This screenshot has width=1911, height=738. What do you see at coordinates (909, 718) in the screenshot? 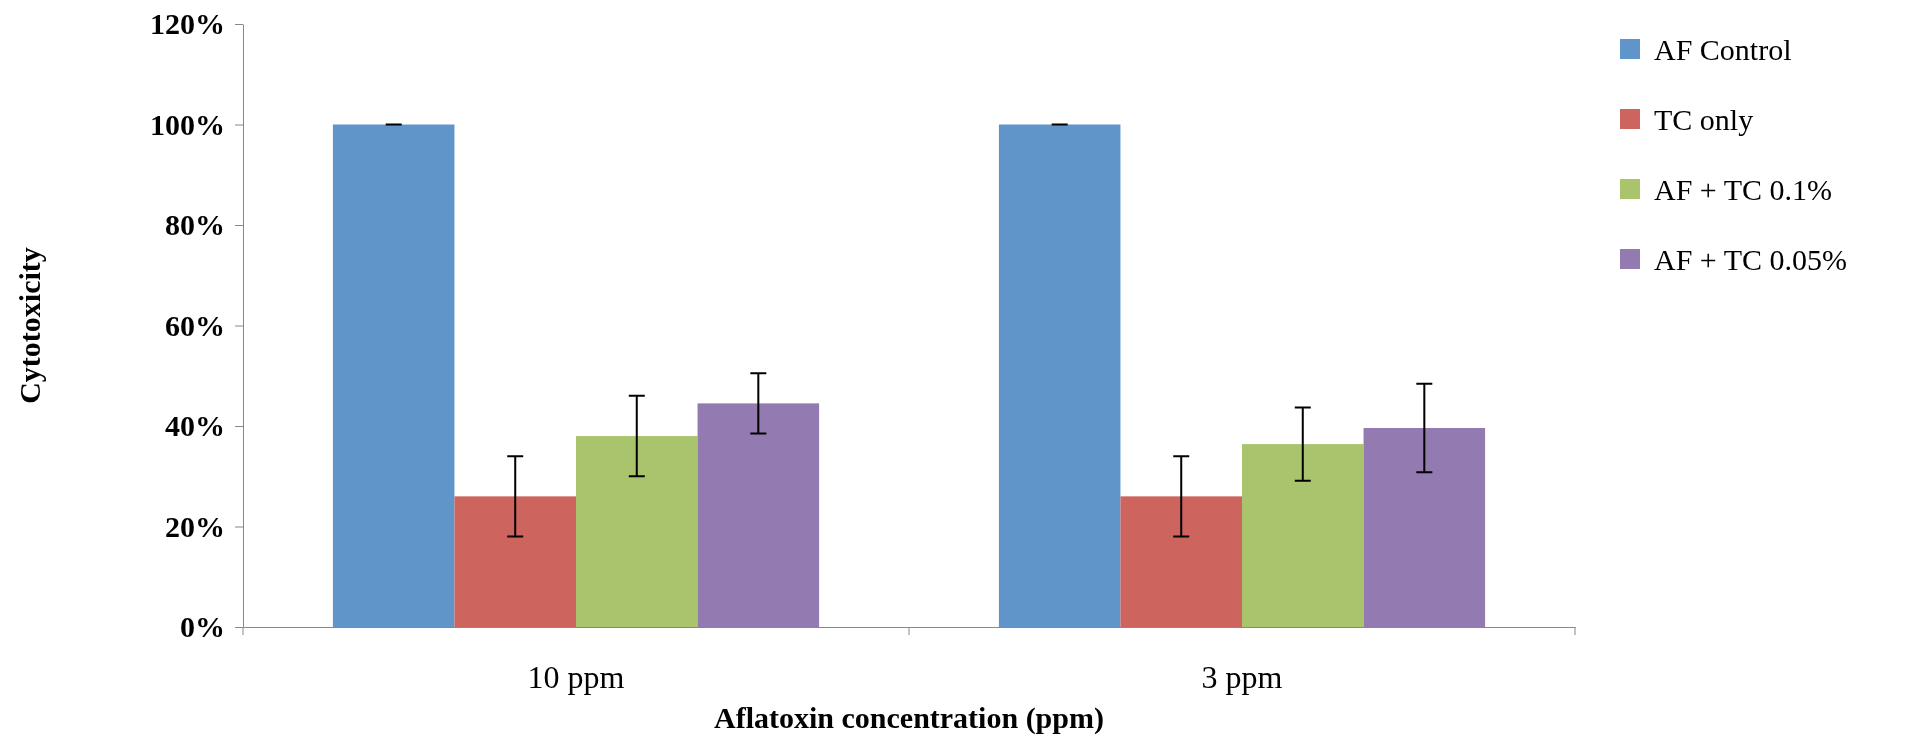
I see `x-axis-title: Aflatoxin concentration (ppm)` at bounding box center [909, 718].